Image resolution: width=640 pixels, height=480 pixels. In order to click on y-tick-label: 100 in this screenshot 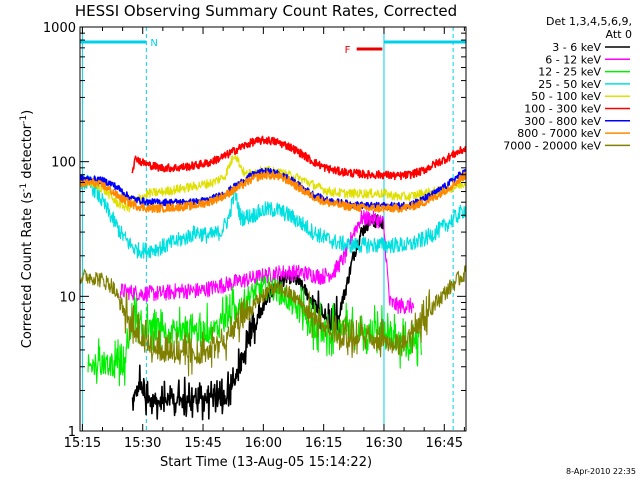, I will do `click(63, 163)`.